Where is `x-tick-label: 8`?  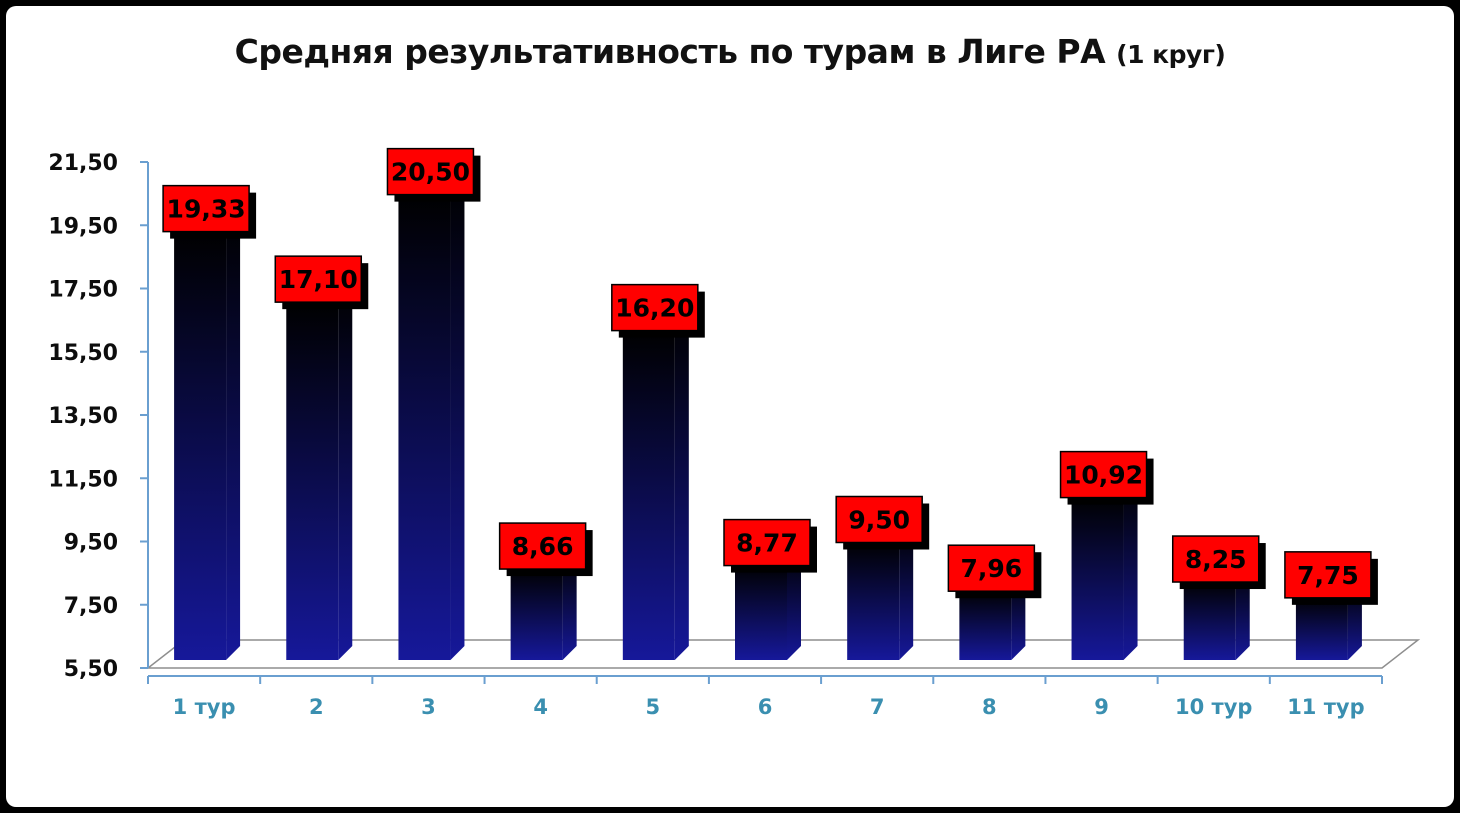
x-tick-label: 8 is located at coordinates (989, 707).